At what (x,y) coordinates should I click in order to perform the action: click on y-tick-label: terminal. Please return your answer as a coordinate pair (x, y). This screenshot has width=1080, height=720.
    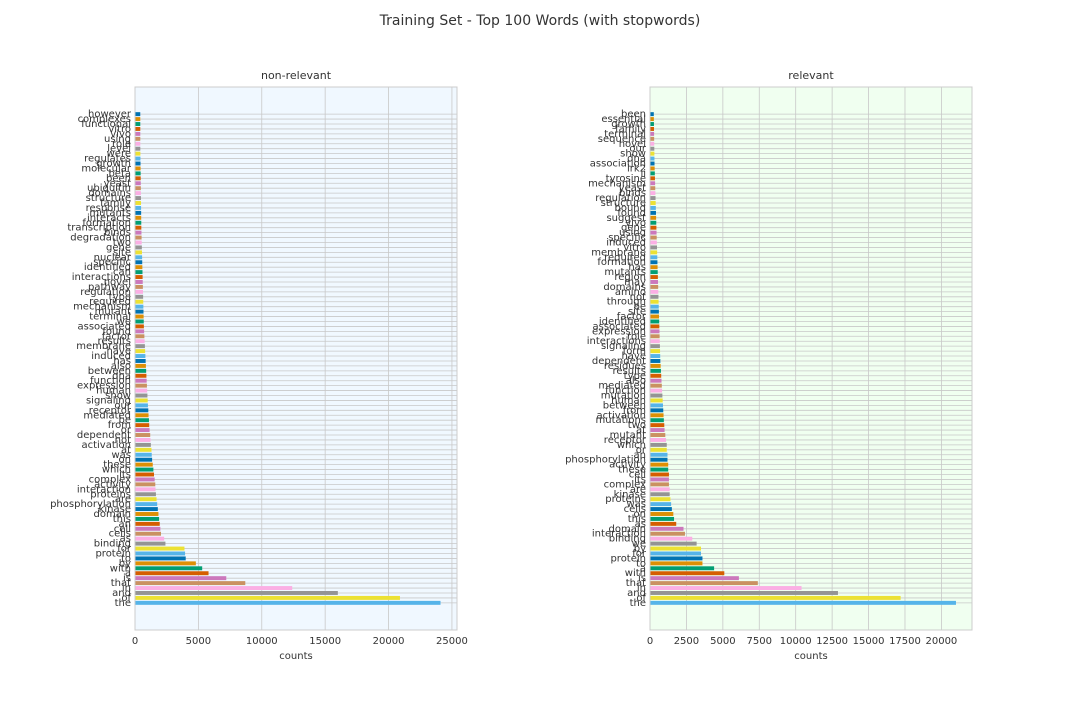
    Looking at the image, I should click on (110, 317).